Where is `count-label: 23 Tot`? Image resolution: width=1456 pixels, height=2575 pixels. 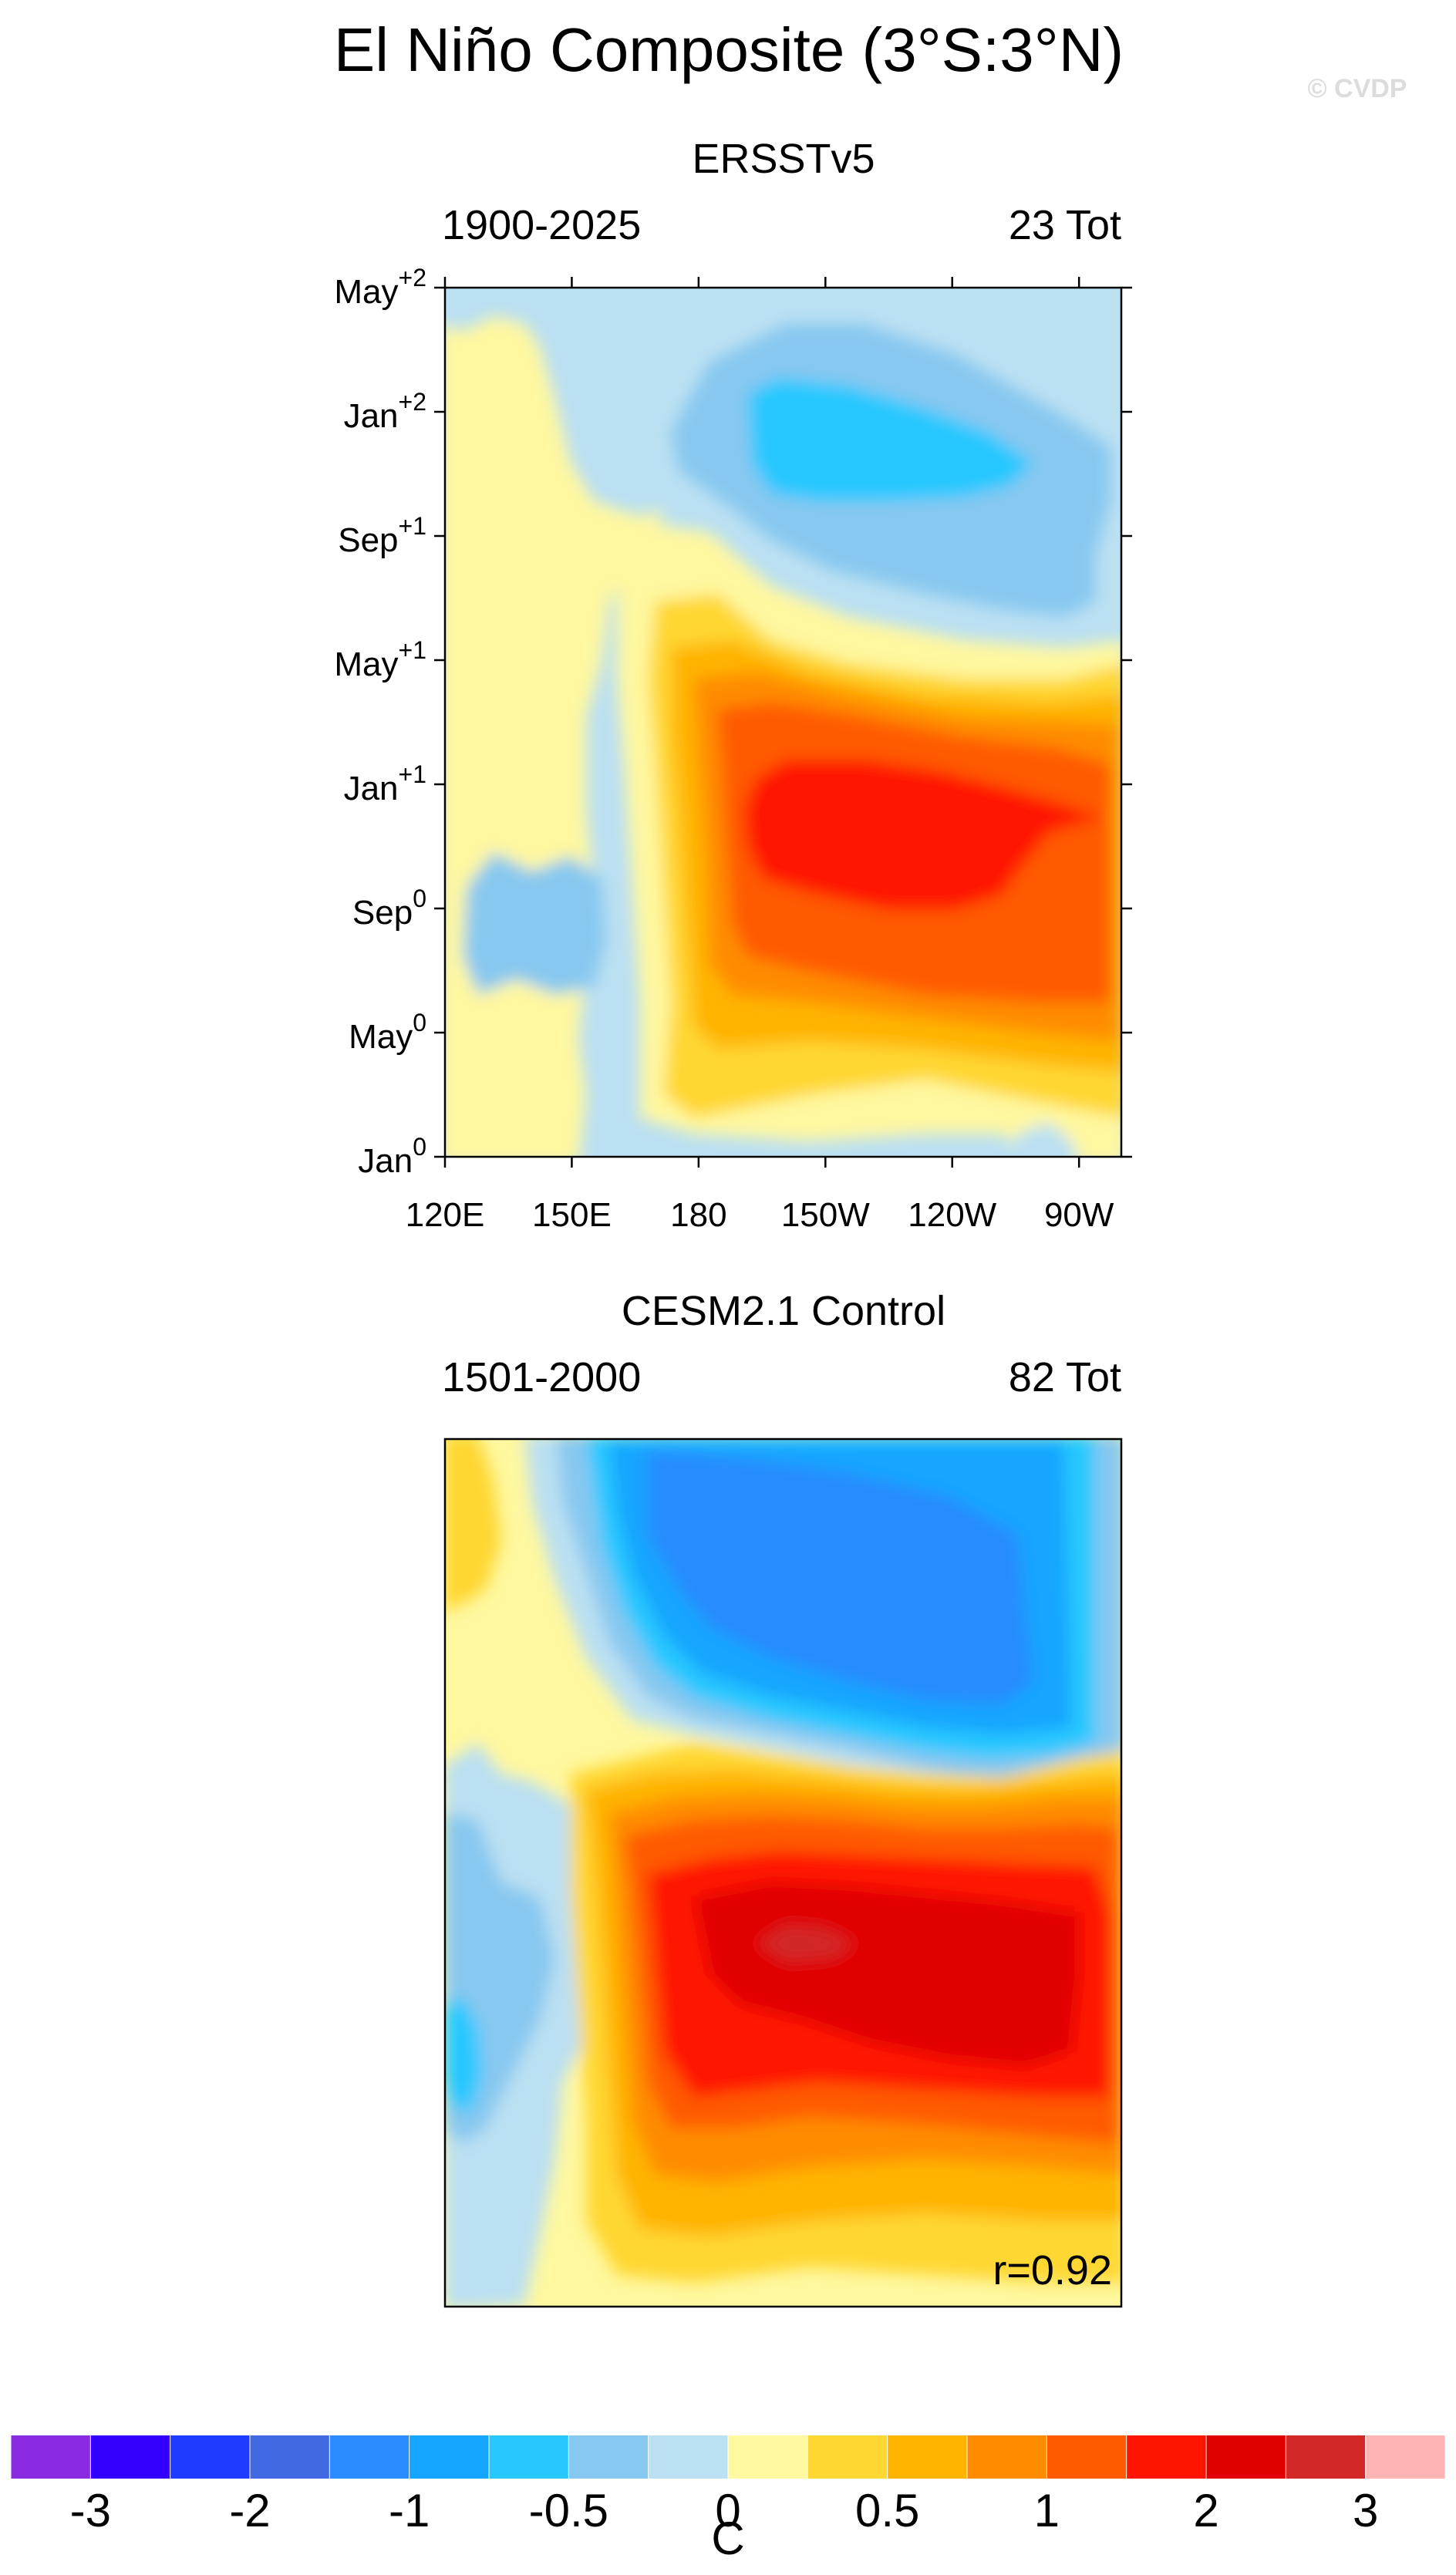
count-label: 23 Tot is located at coordinates (1065, 225).